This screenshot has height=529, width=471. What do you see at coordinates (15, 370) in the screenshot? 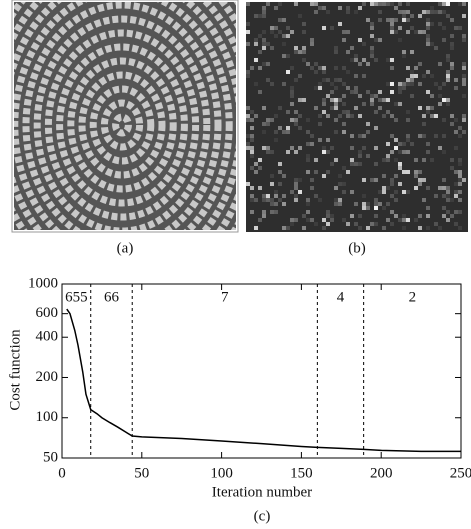
I see `y-axis-label: Cost function` at bounding box center [15, 370].